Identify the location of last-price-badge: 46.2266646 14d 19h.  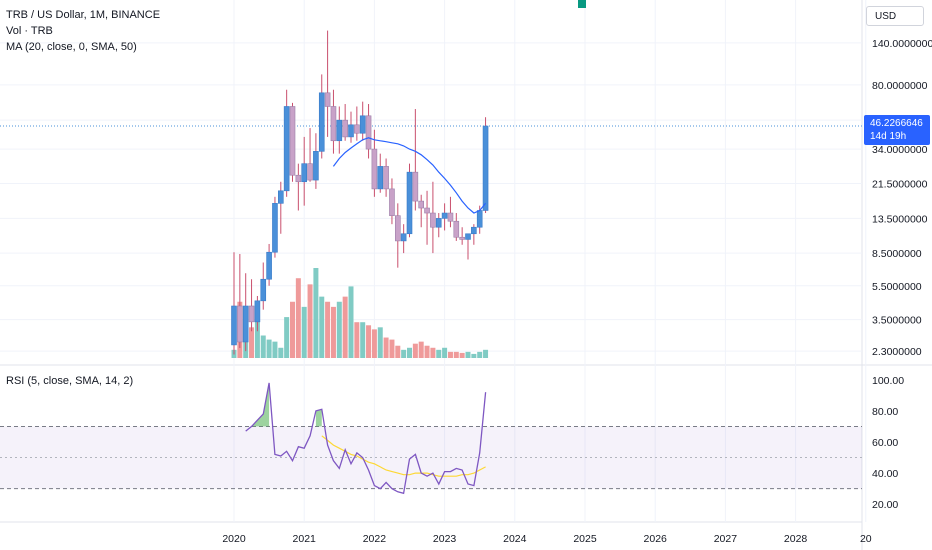
(897, 130).